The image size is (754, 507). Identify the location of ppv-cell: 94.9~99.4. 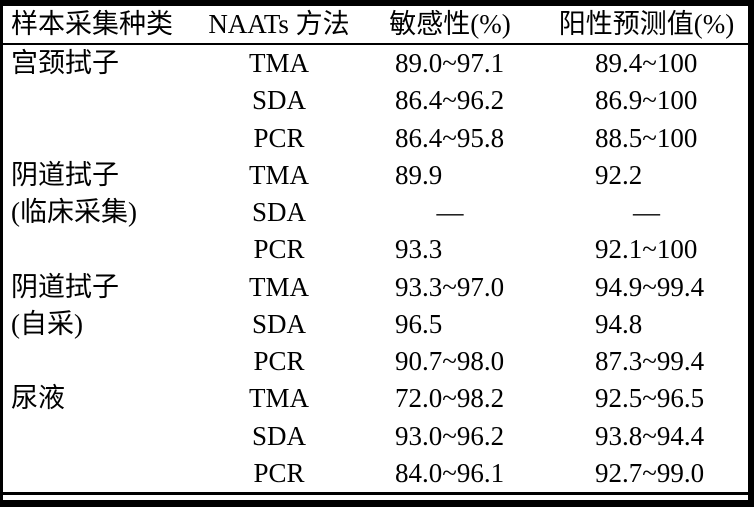
(650, 286).